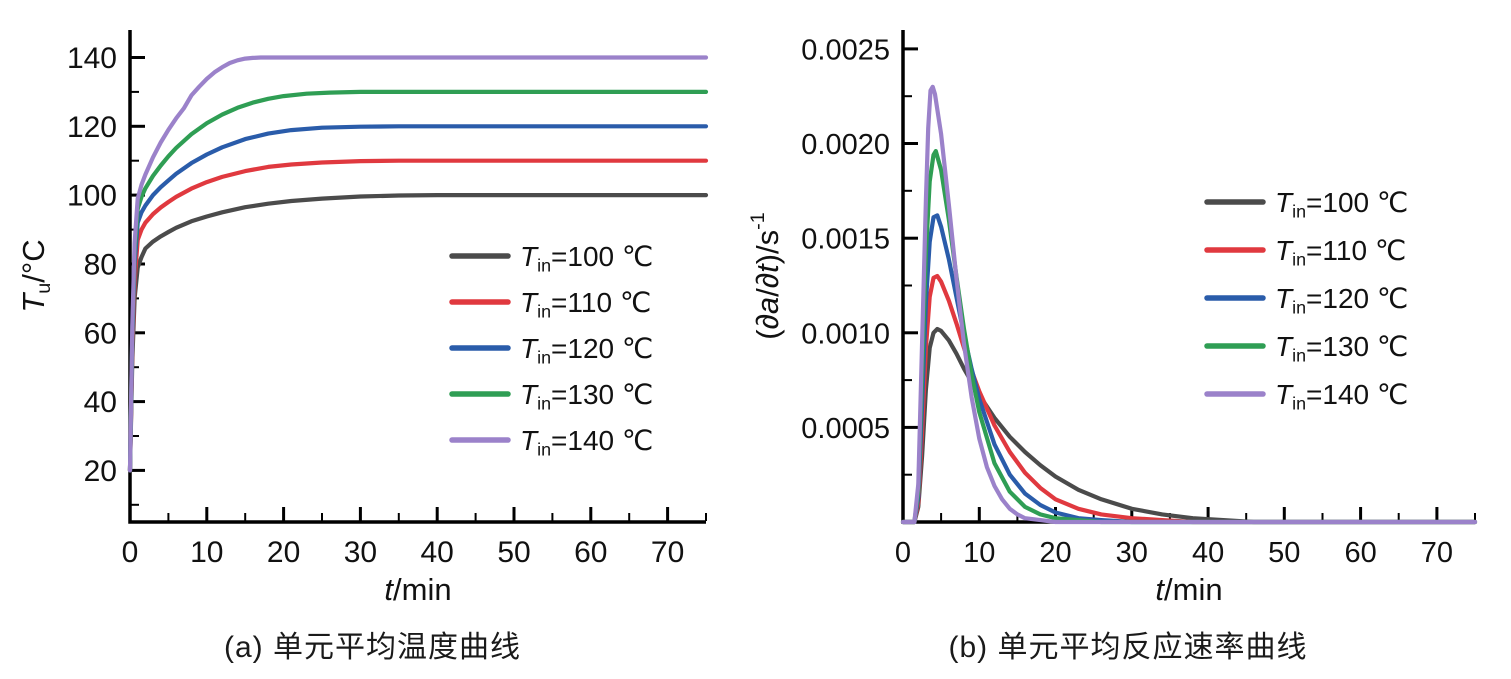 This screenshot has width=1511, height=679. What do you see at coordinates (845, 145) in the screenshot?
I see `y-tick-label: 0.0020` at bounding box center [845, 145].